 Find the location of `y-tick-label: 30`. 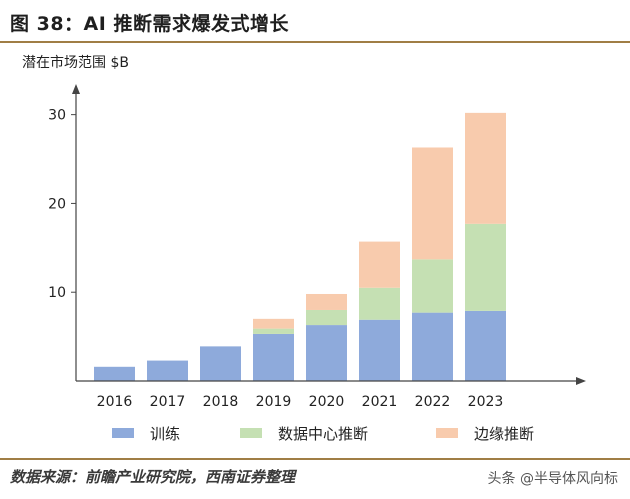

y-tick-label: 30 is located at coordinates (57, 116).